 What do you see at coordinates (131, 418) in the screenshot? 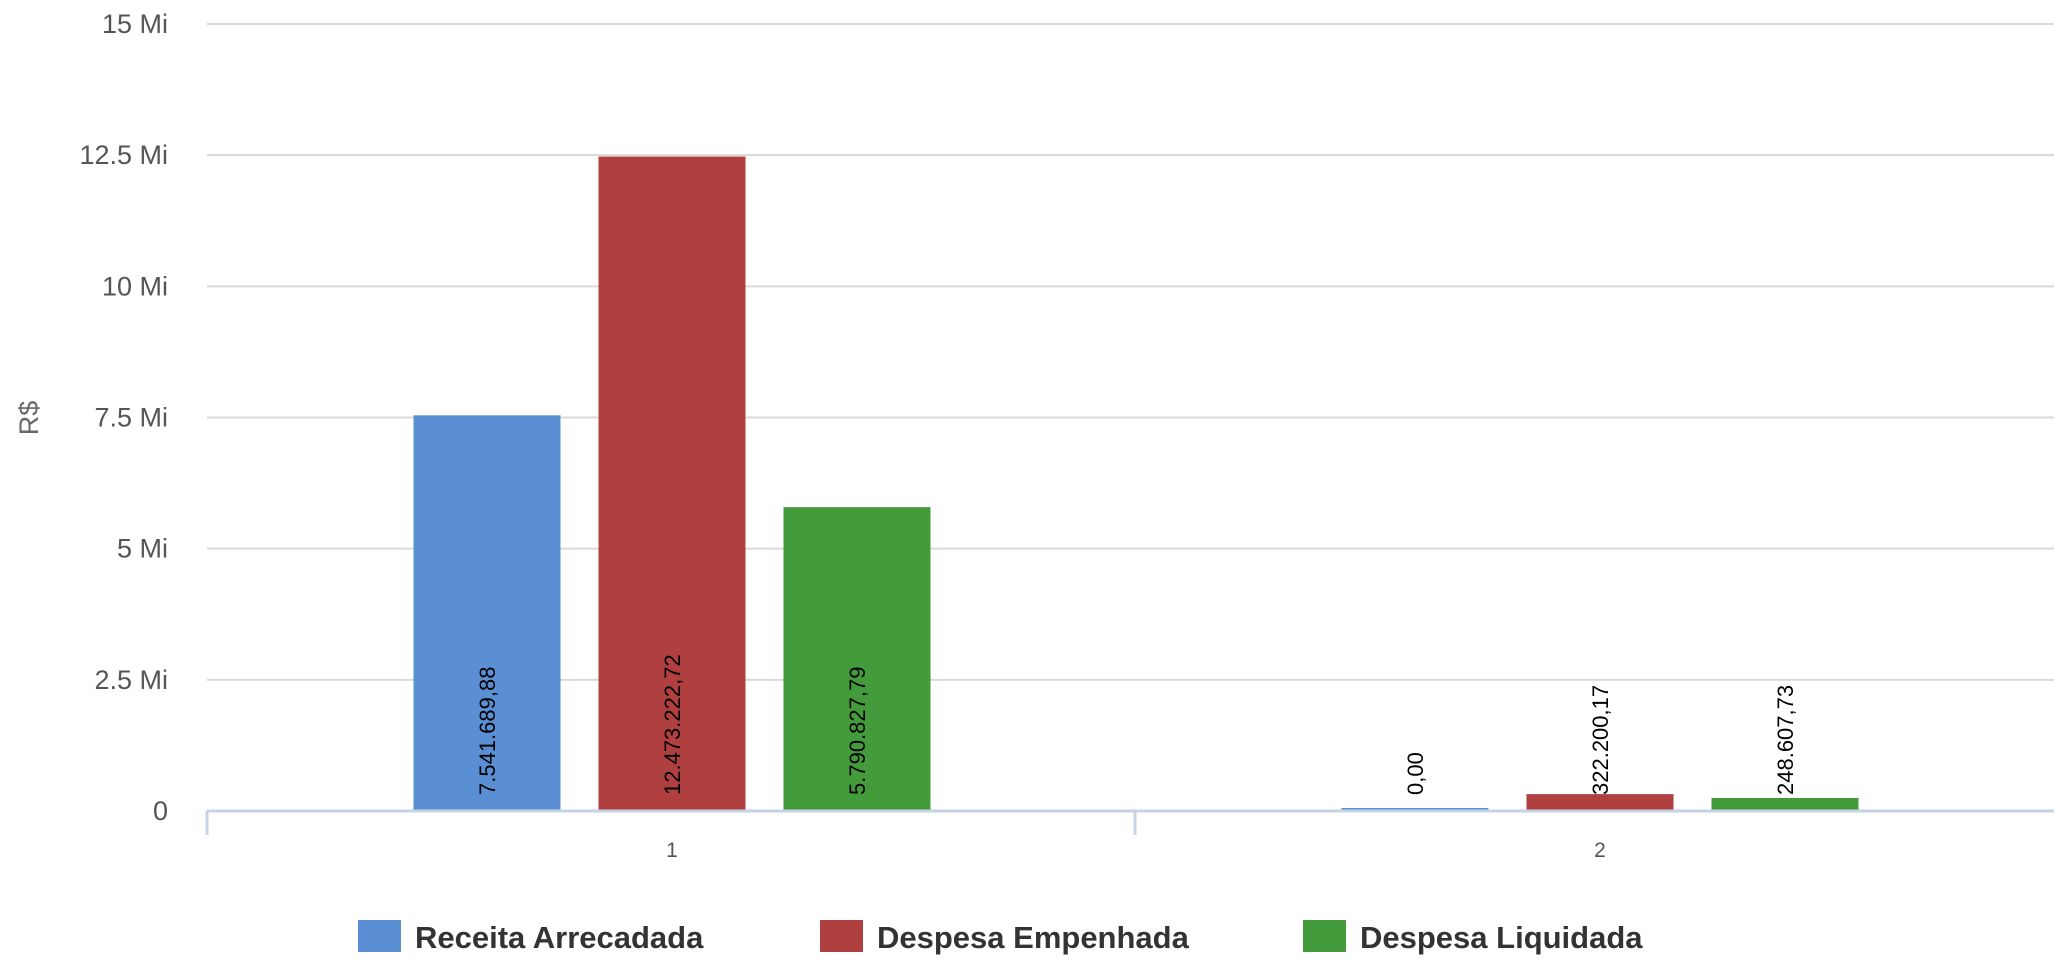
I see `y-tick-label: 7.5 Mi` at bounding box center [131, 418].